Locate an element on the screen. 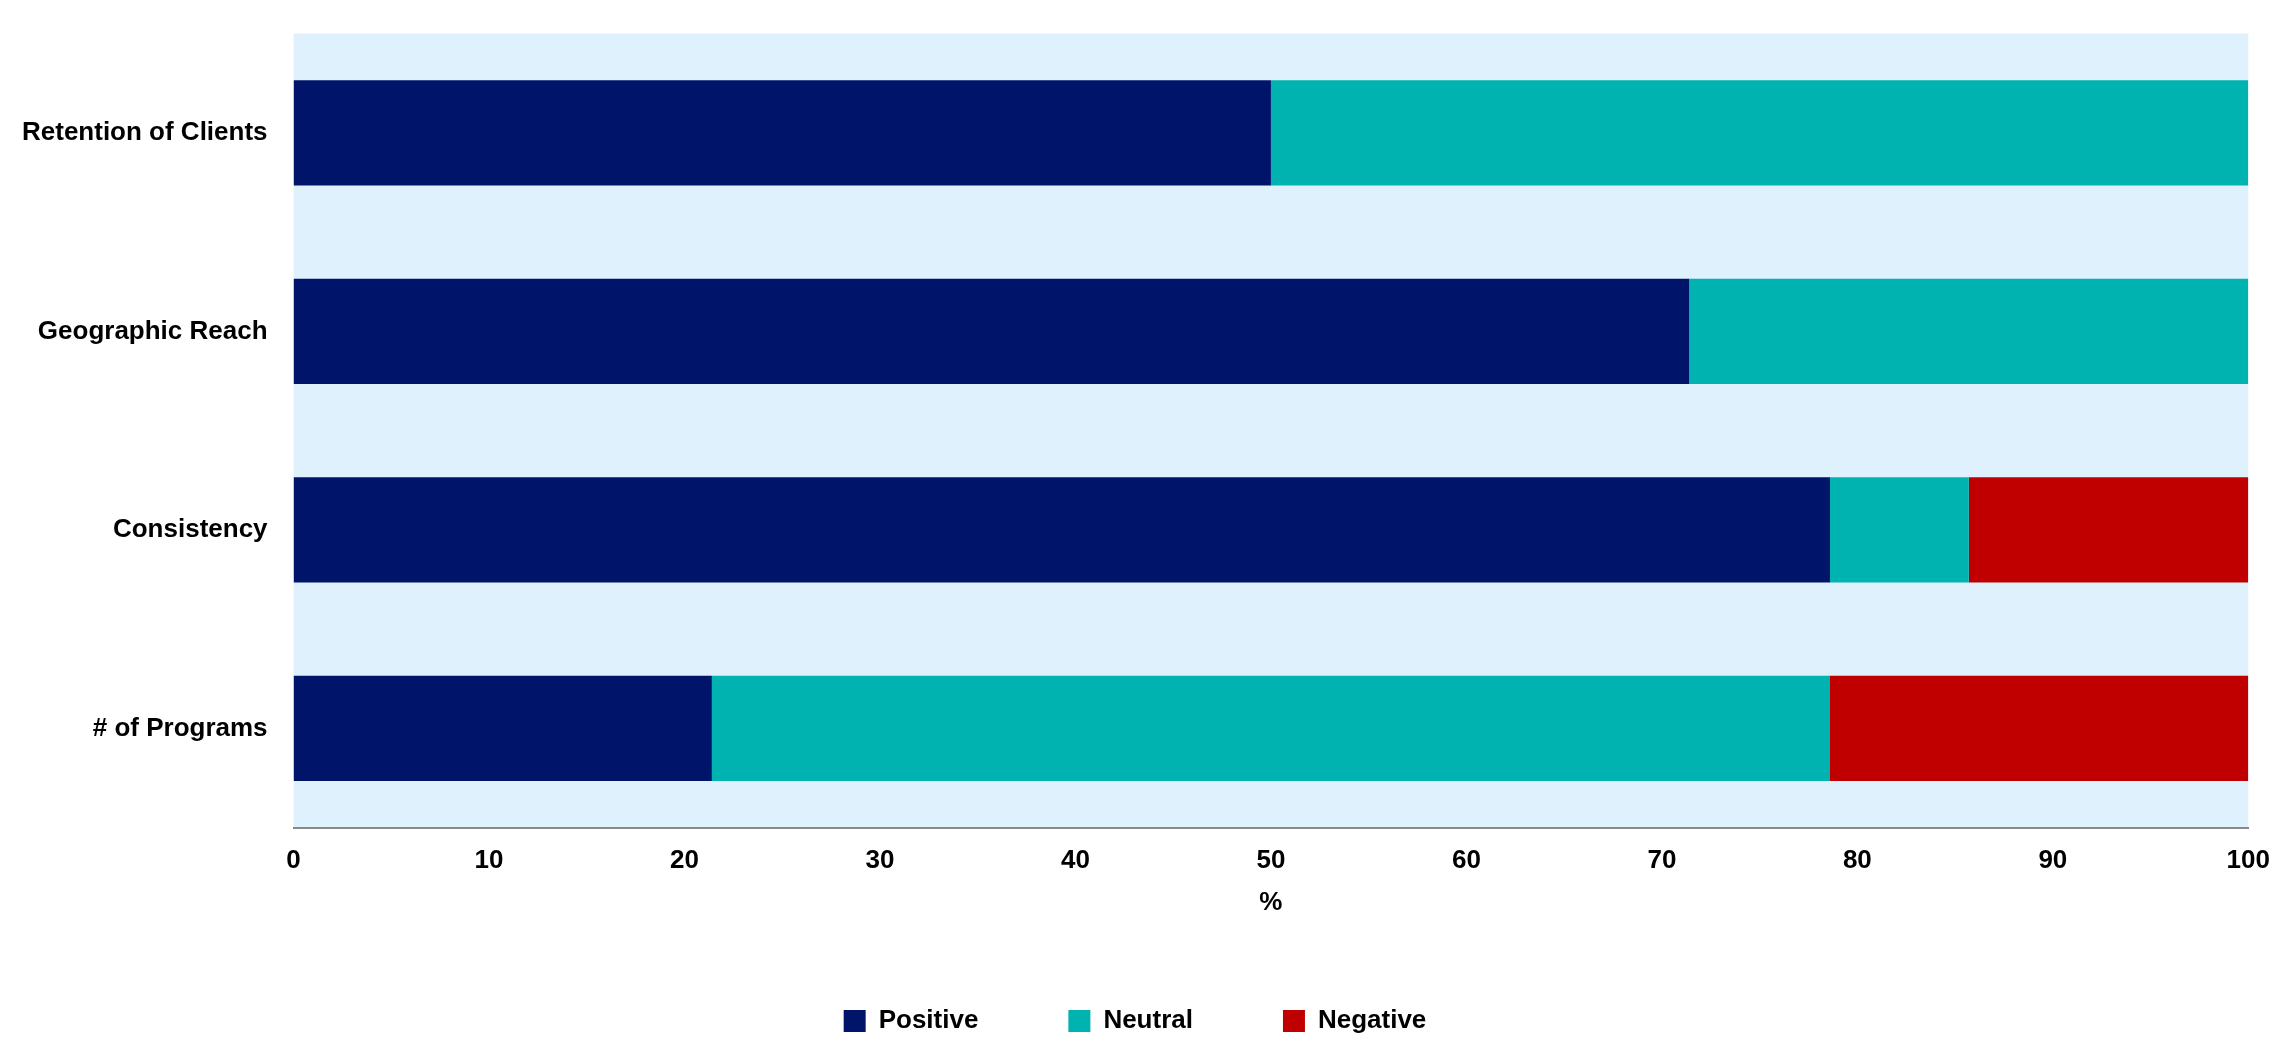 The width and height of the screenshot is (2280, 1050). x-tick-label: 50 is located at coordinates (1271, 859).